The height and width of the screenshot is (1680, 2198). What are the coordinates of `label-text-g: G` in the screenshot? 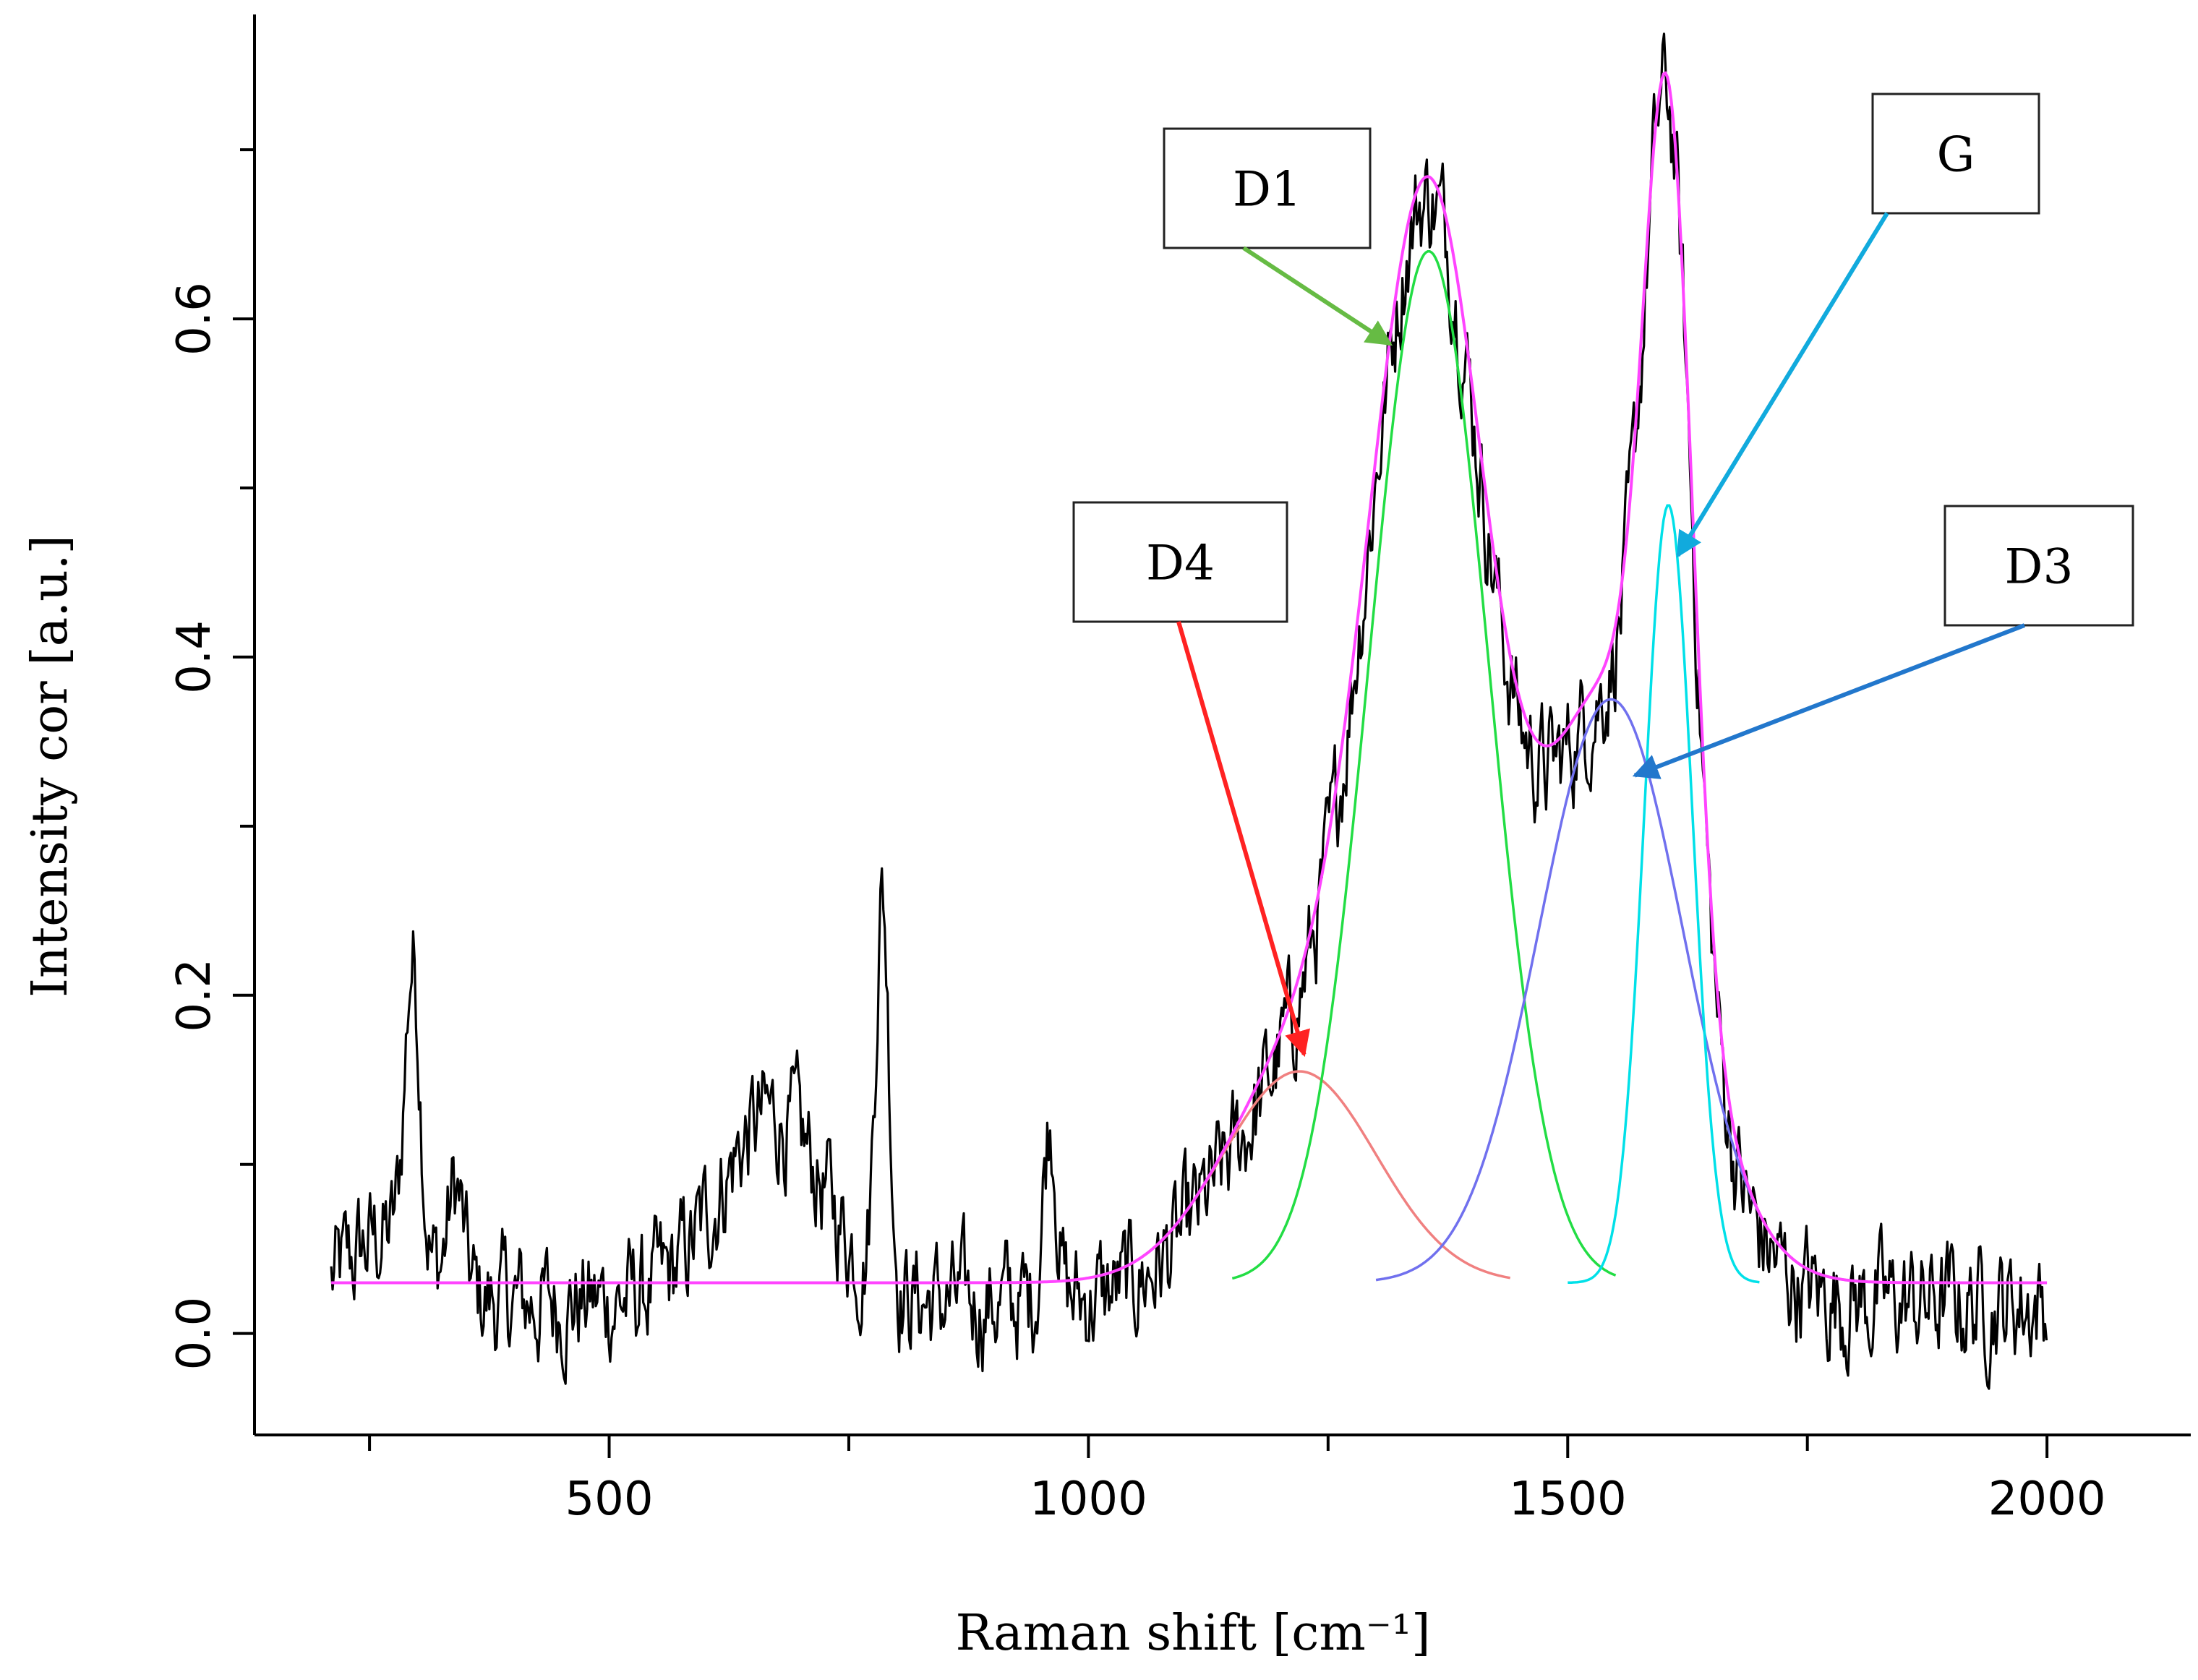 It's located at (1956, 155).